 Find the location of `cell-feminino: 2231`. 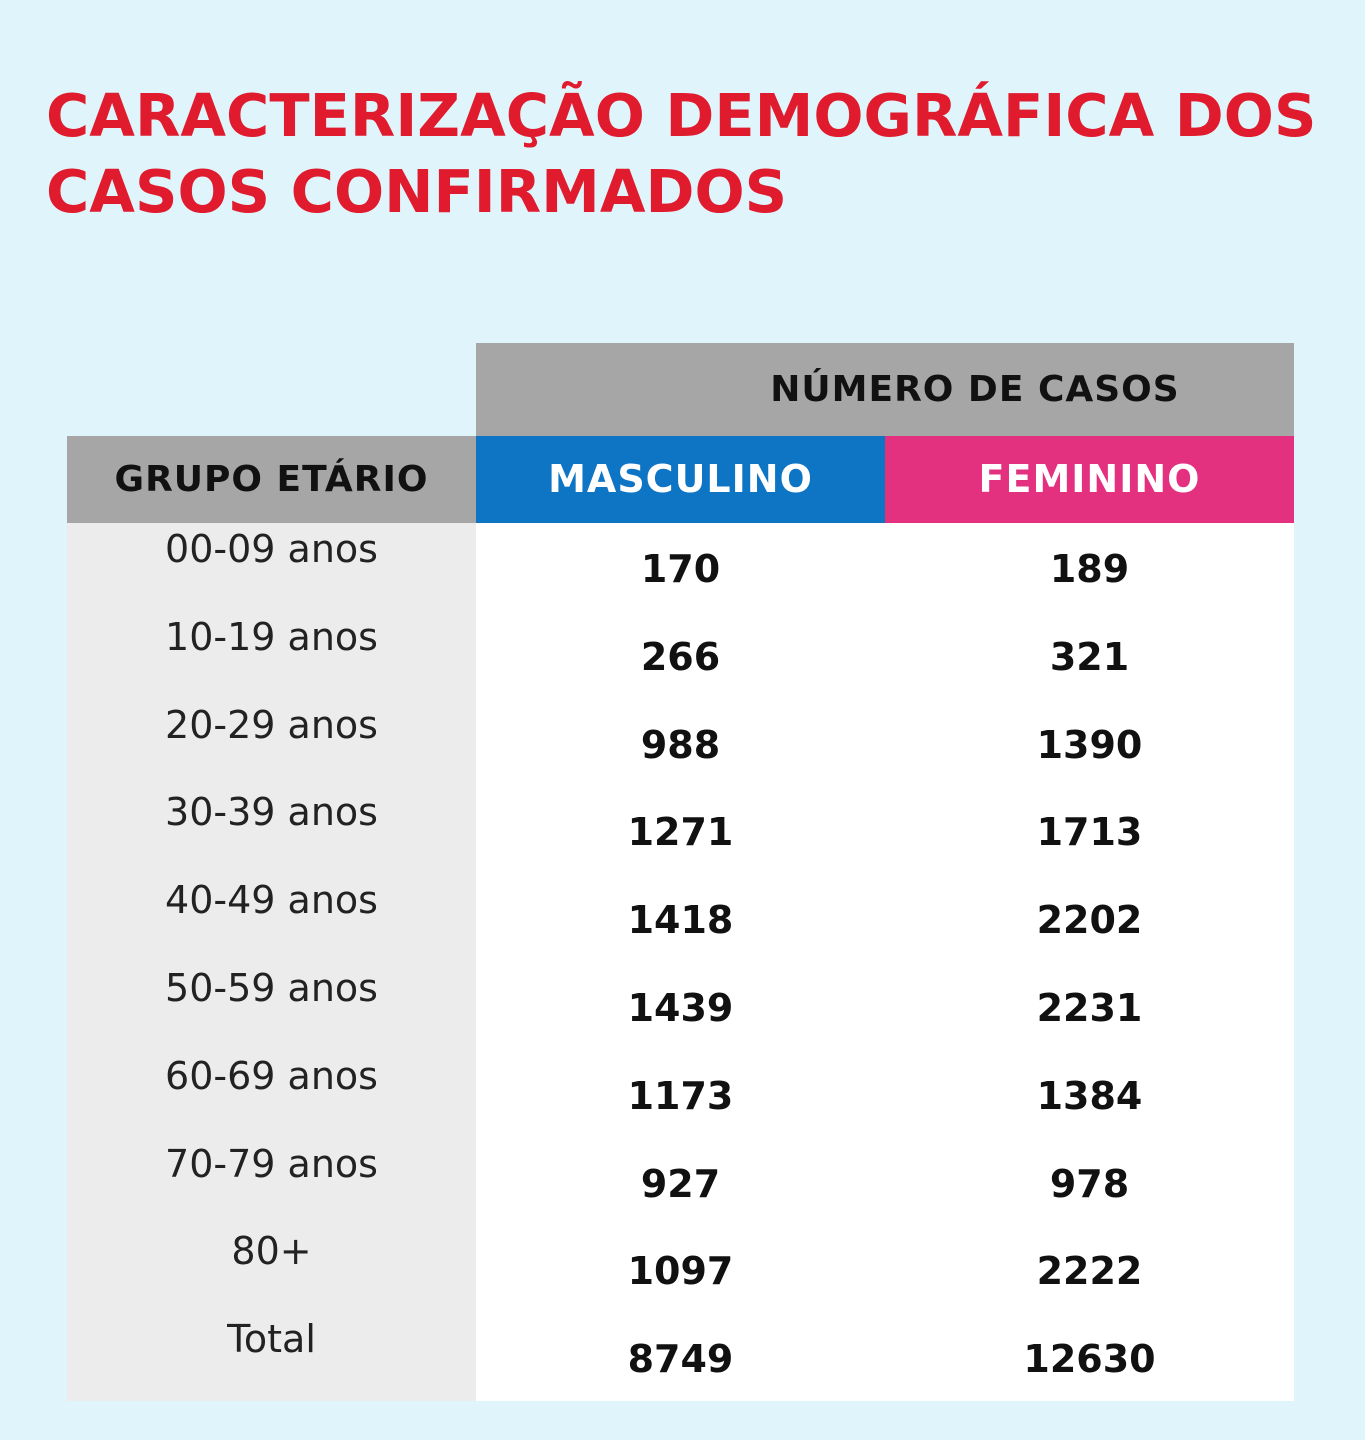

cell-feminino: 2231 is located at coordinates (1089, 1007).